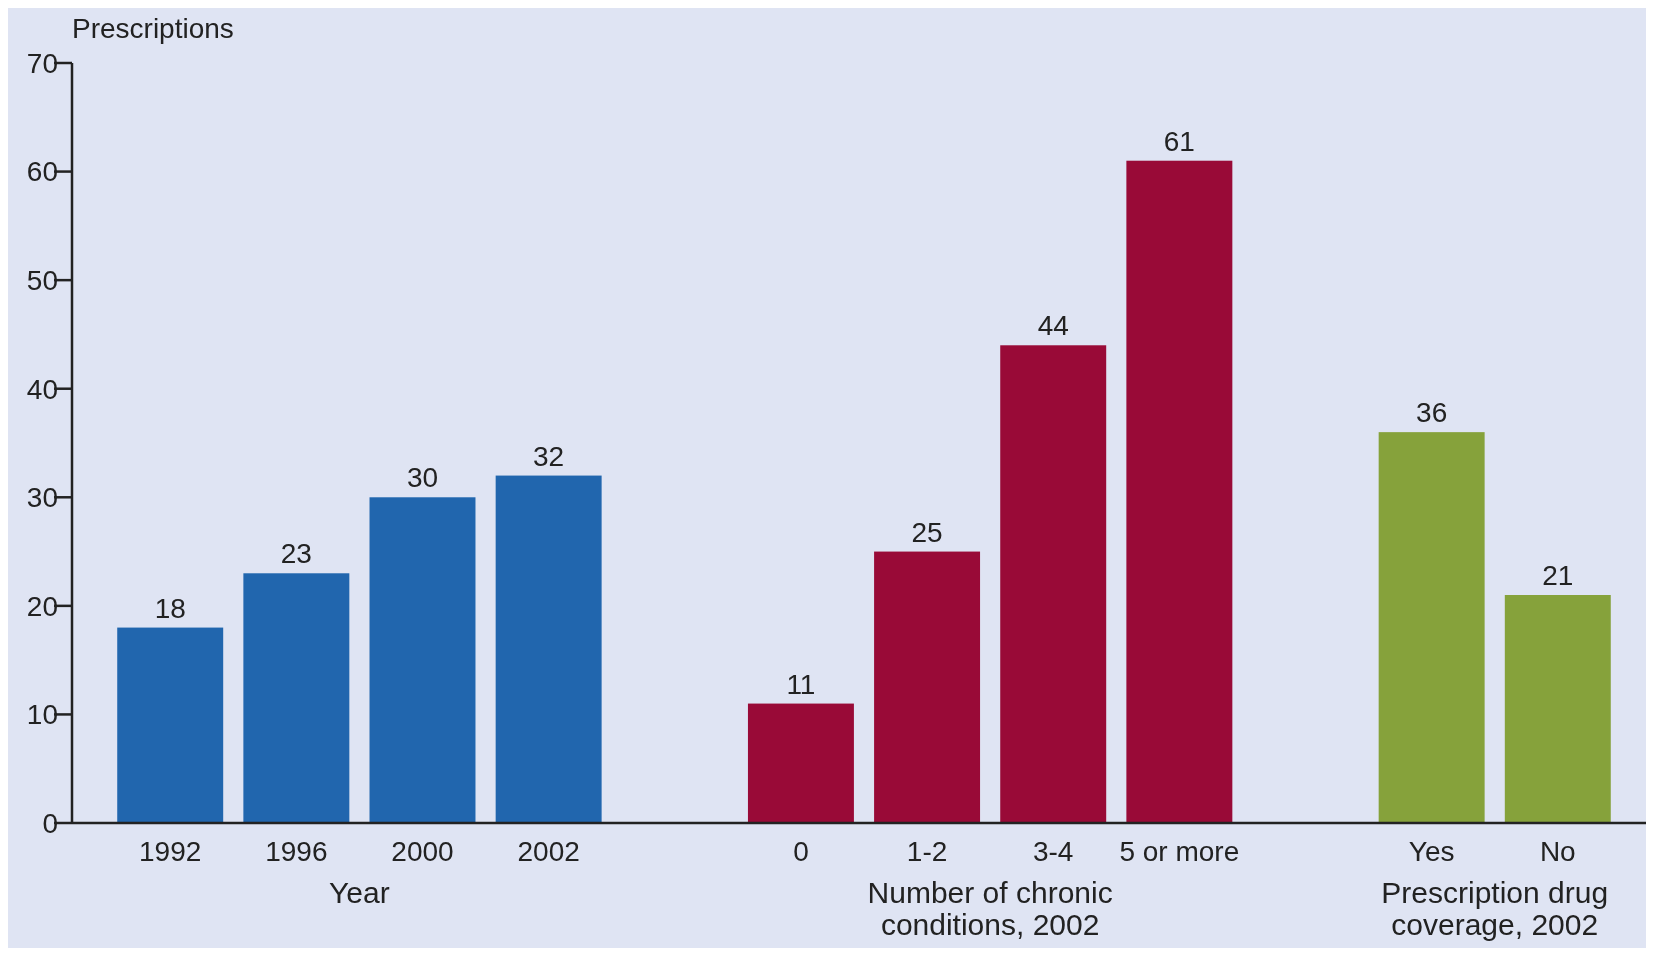 The image size is (1654, 964). Describe the element at coordinates (927, 851) in the screenshot. I see `x-tick-label: 1-2` at that location.